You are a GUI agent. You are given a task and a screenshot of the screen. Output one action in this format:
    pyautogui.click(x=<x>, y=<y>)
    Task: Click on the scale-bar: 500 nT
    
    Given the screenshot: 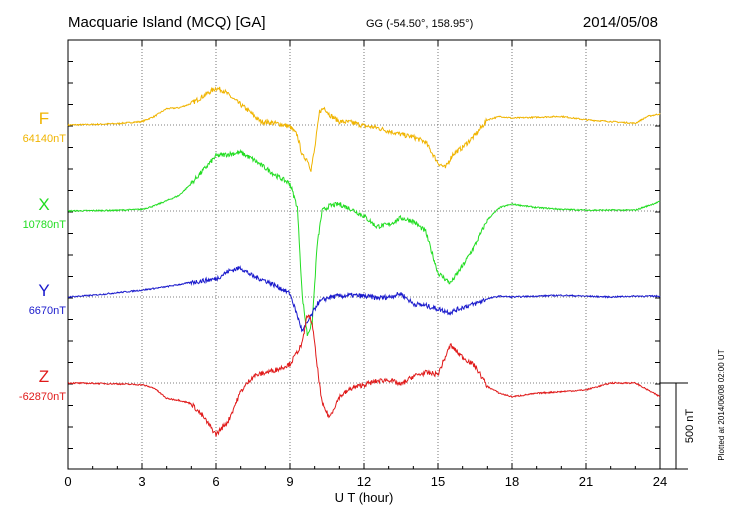 What is the action you would take?
    pyautogui.click(x=678, y=426)
    